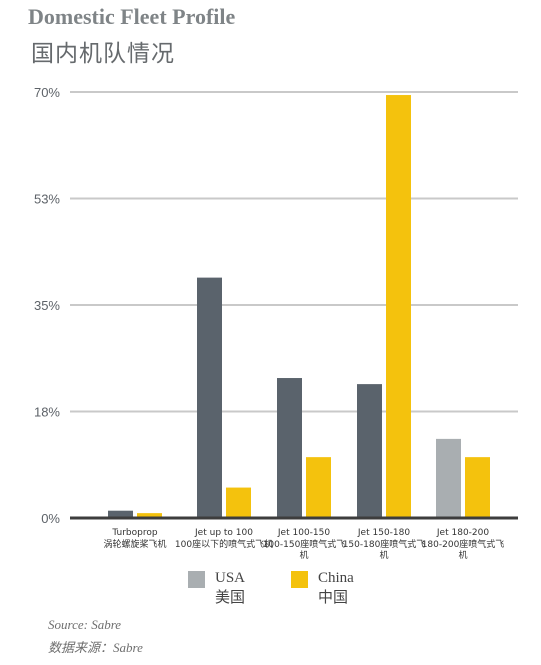 The height and width of the screenshot is (665, 541). What do you see at coordinates (85, 624) in the screenshot?
I see `source-note: Source: Sabre` at bounding box center [85, 624].